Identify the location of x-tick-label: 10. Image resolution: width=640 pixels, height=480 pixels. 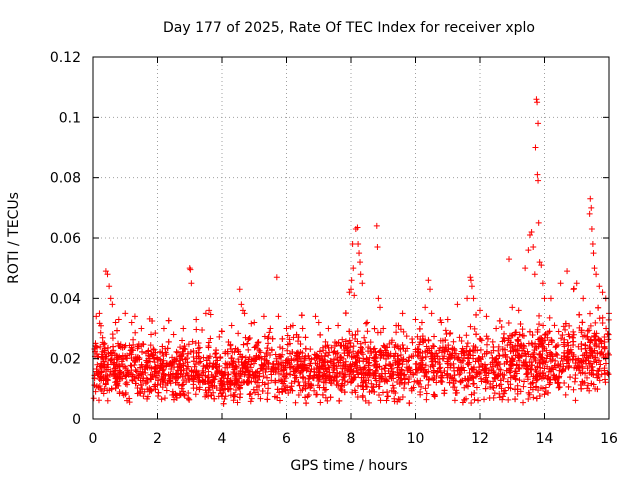
(416, 439).